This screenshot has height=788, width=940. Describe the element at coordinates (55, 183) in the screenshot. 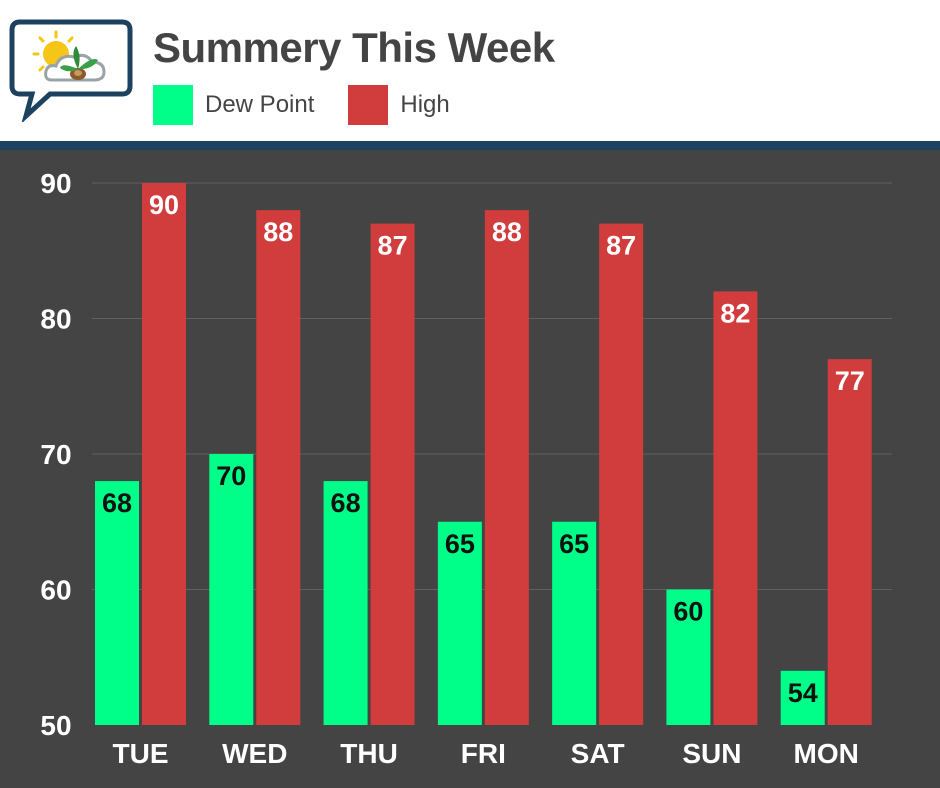

I see `y-tick-label: 90` at that location.